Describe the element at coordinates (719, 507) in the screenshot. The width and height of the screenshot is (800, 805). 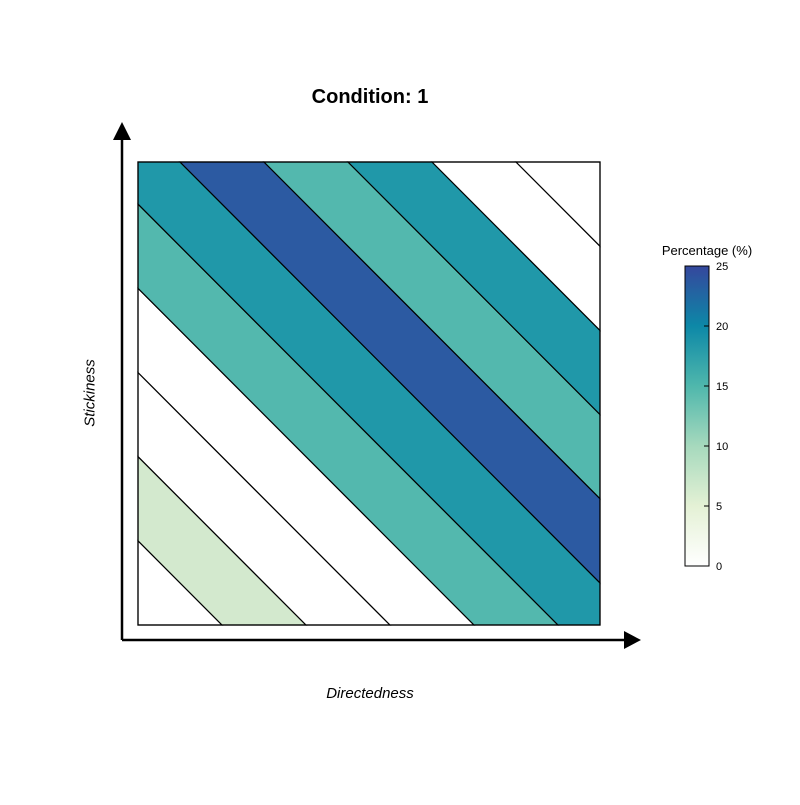
I see `colorbar-tick-label: 5` at that location.